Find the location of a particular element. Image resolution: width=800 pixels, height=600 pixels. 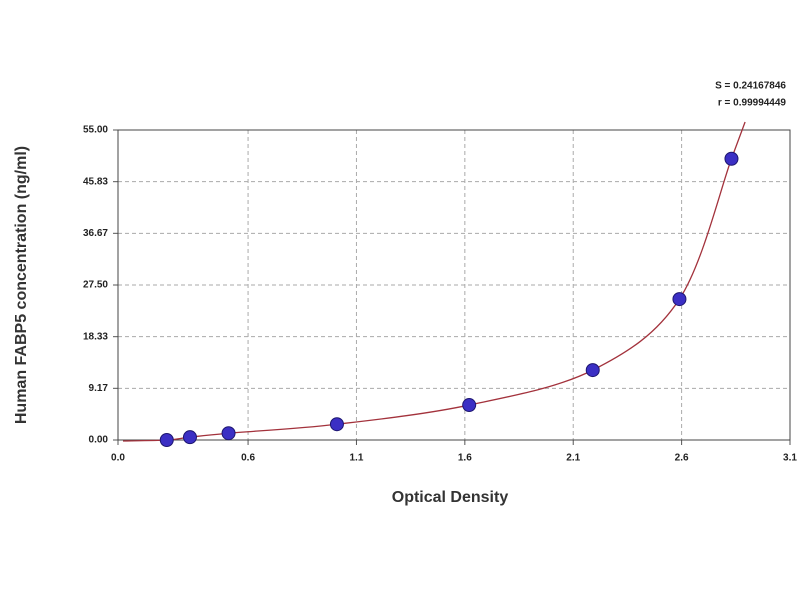

y-tick-label: 36.67 is located at coordinates (95, 233).